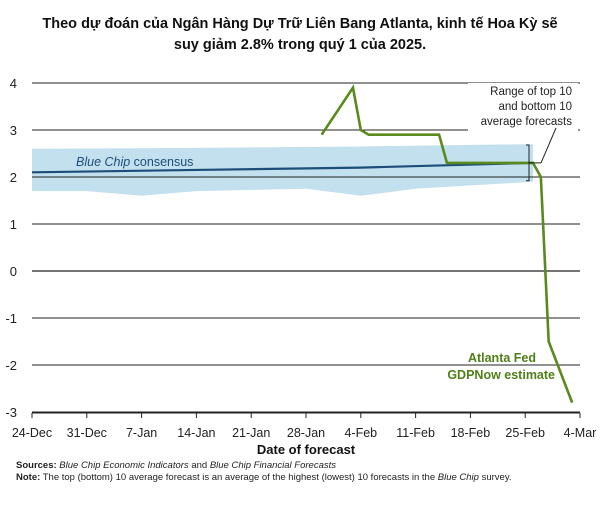  I want to click on y-tick-label: 2, so click(13, 177).